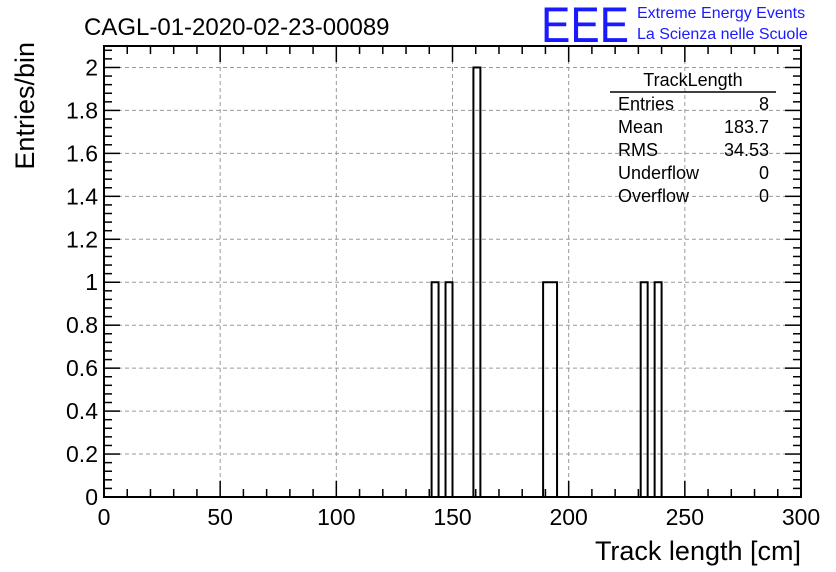  I want to click on logo-letters: EEE, so click(585, 26).